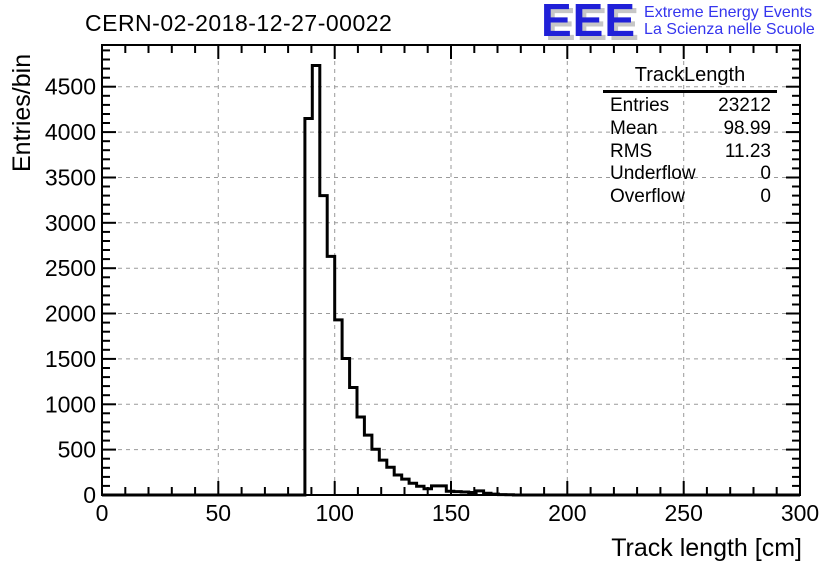 Image resolution: width=836 pixels, height=572 pixels. What do you see at coordinates (729, 29) in the screenshot?
I see `eee-logo-tagline-line2: La Scienza nelle Scuole` at bounding box center [729, 29].